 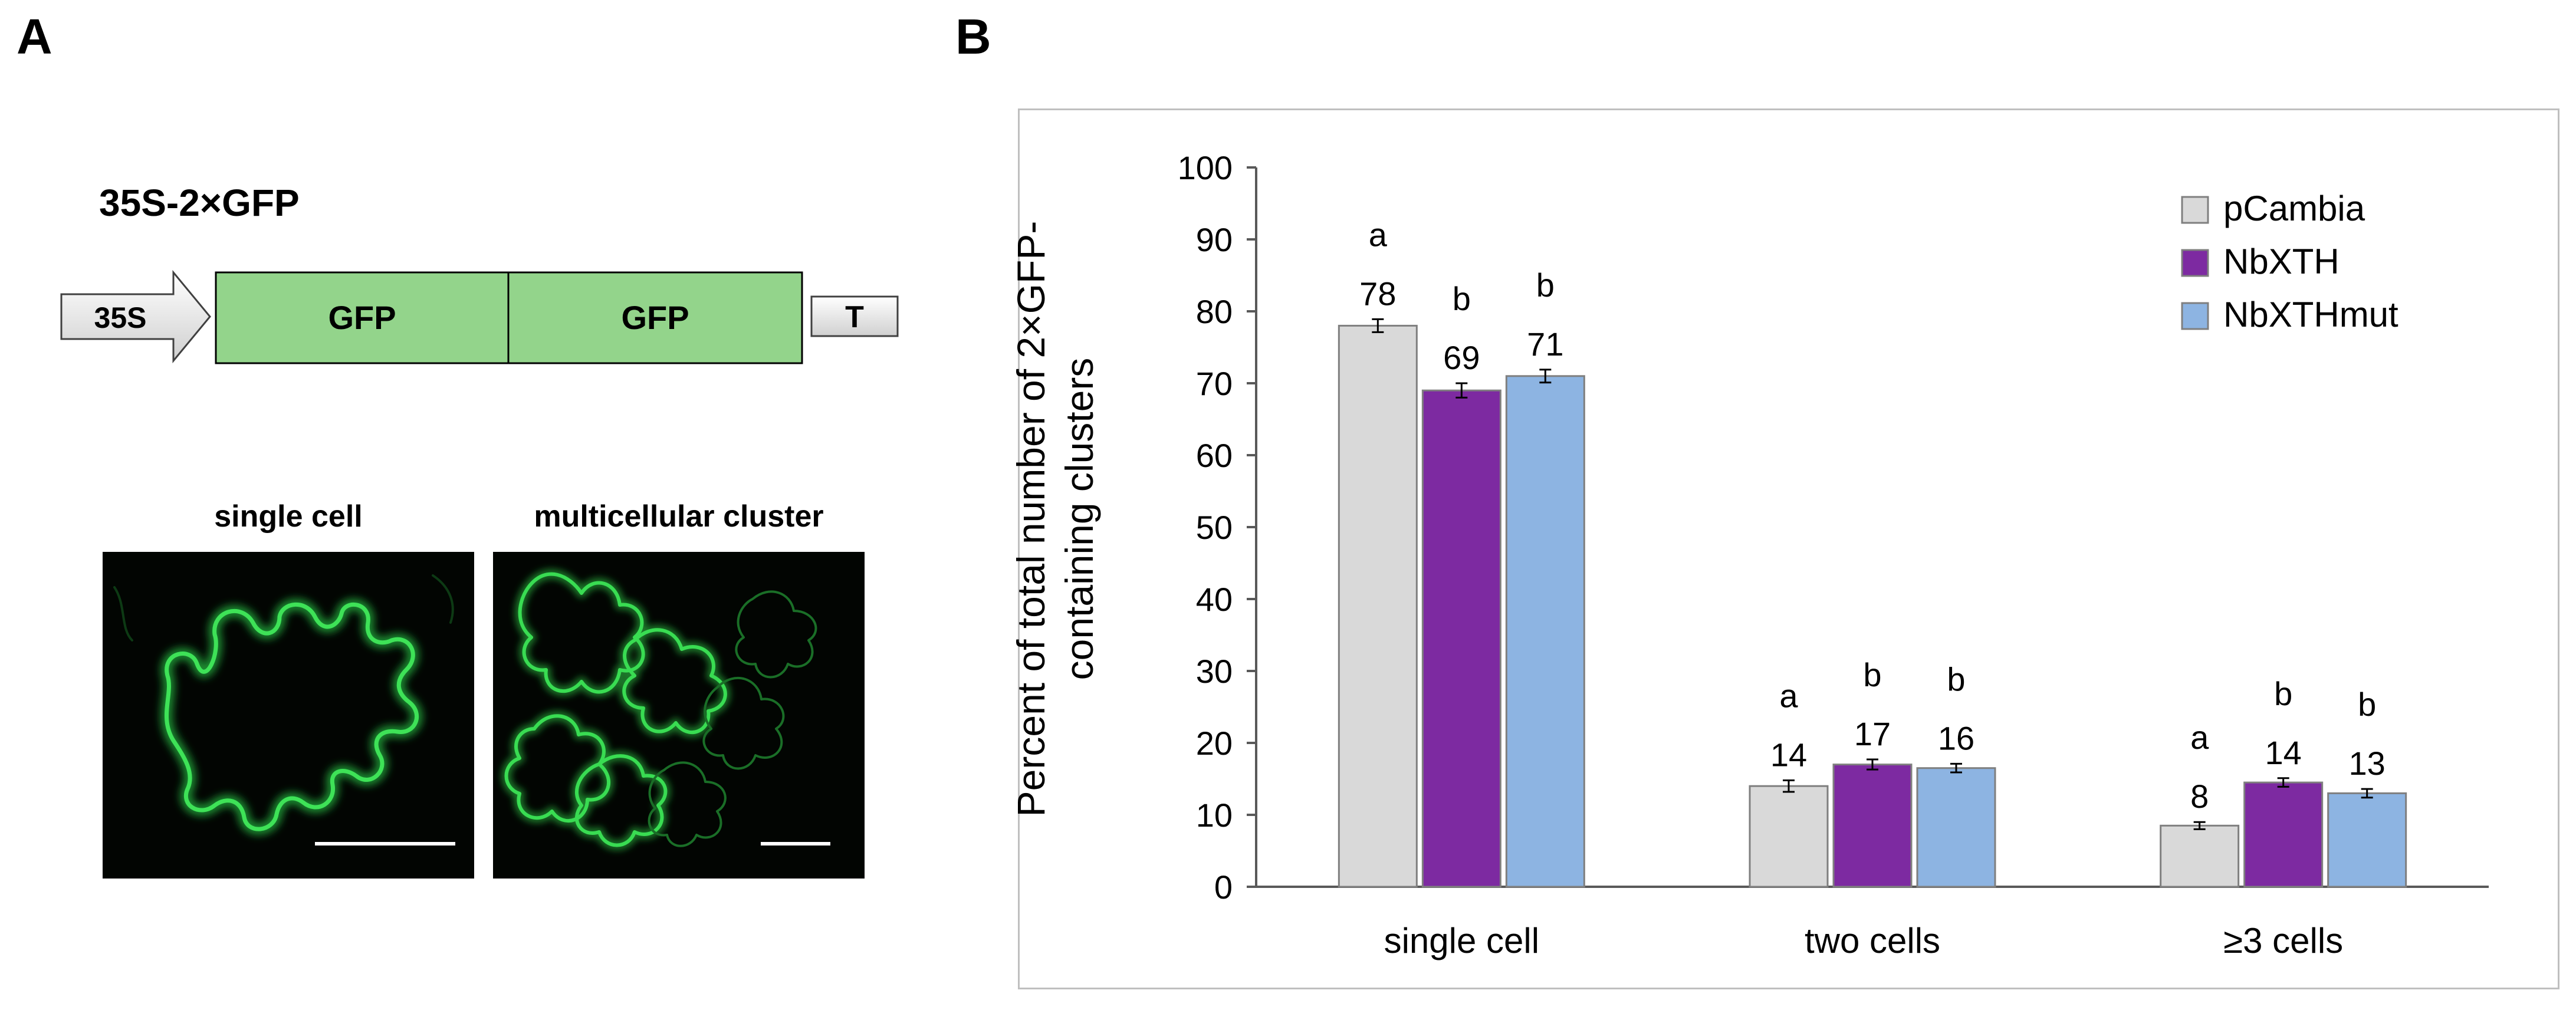 What do you see at coordinates (1215, 599) in the screenshot?
I see `y-tick-label: 40` at bounding box center [1215, 599].